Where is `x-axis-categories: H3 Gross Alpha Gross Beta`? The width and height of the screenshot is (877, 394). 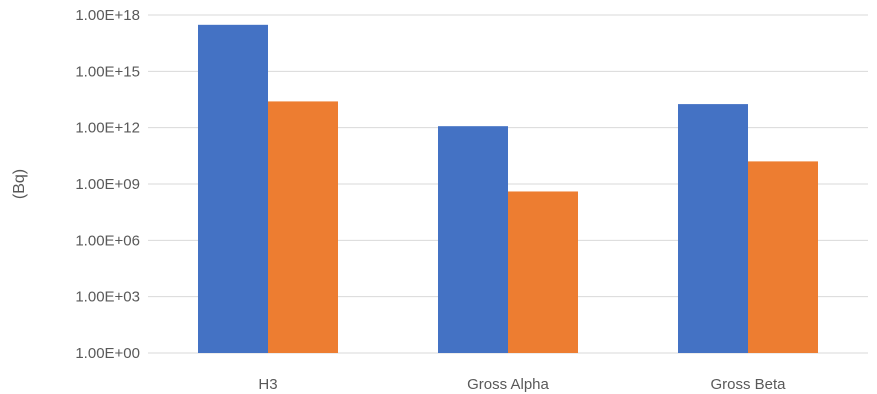
x-axis-categories: H3 Gross Alpha Gross Beta is located at coordinates (522, 384).